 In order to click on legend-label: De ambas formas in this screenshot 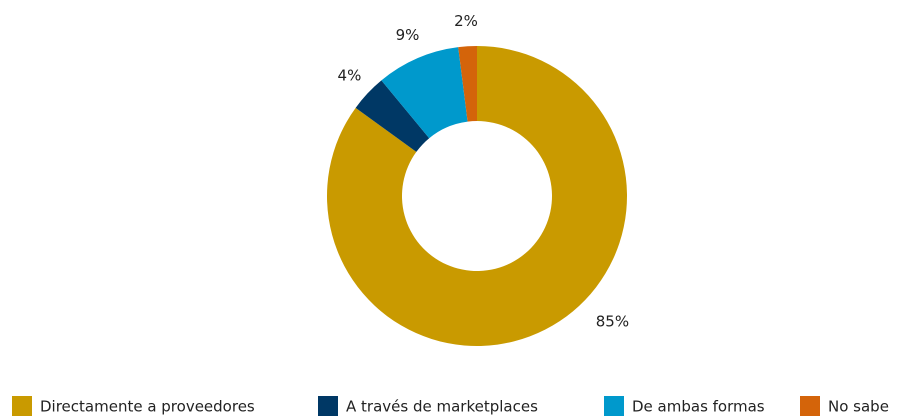, I will do `click(698, 407)`.